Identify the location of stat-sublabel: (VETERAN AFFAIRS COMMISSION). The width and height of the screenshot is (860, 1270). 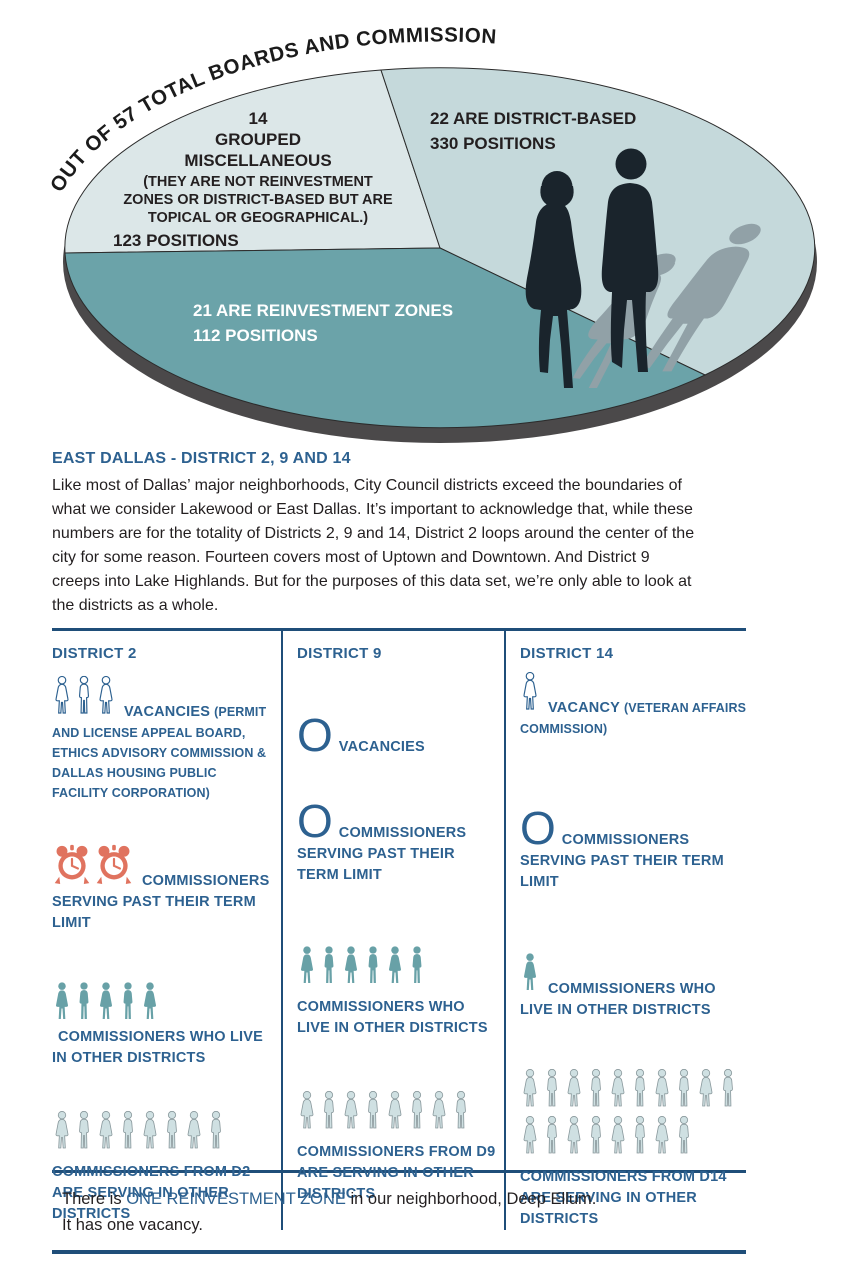
(633, 718).